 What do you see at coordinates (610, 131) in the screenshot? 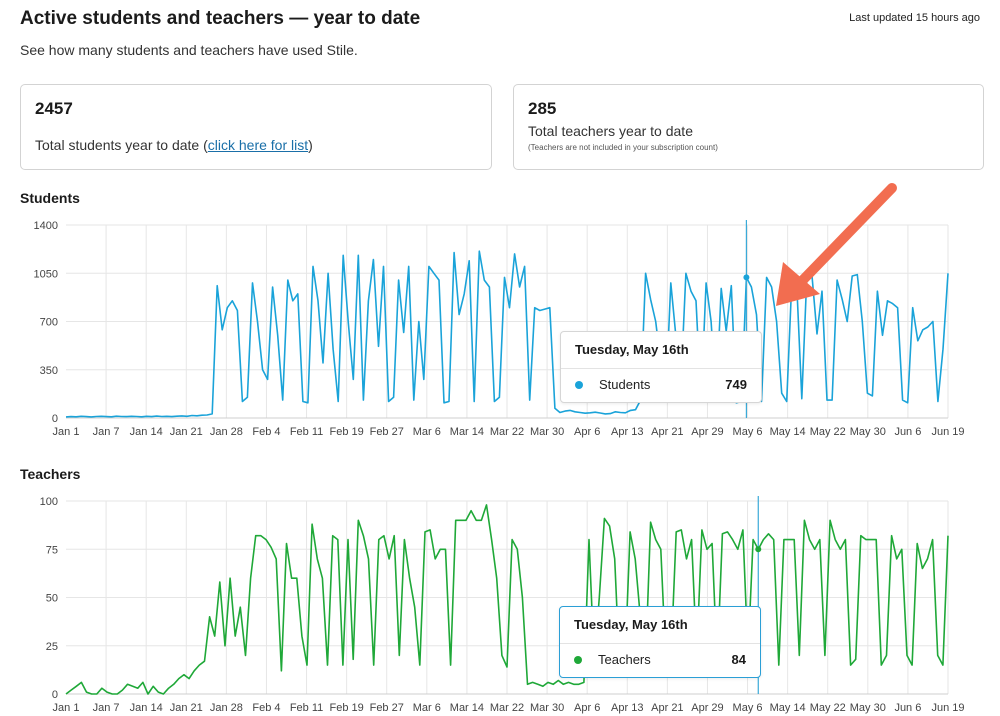
I see `teachers-total-label: Total teachers year to date` at bounding box center [610, 131].